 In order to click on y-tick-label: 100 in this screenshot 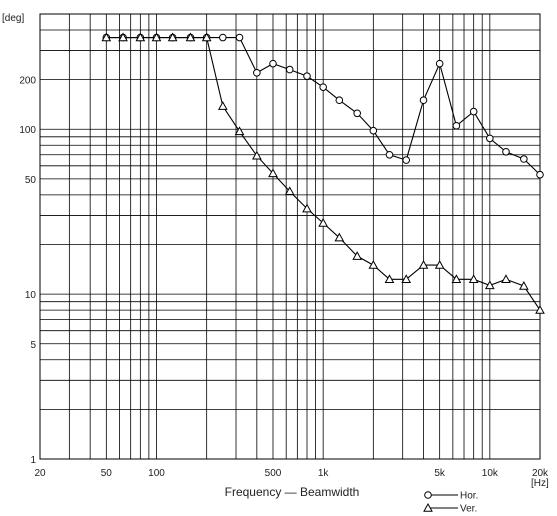, I will do `click(27, 130)`.